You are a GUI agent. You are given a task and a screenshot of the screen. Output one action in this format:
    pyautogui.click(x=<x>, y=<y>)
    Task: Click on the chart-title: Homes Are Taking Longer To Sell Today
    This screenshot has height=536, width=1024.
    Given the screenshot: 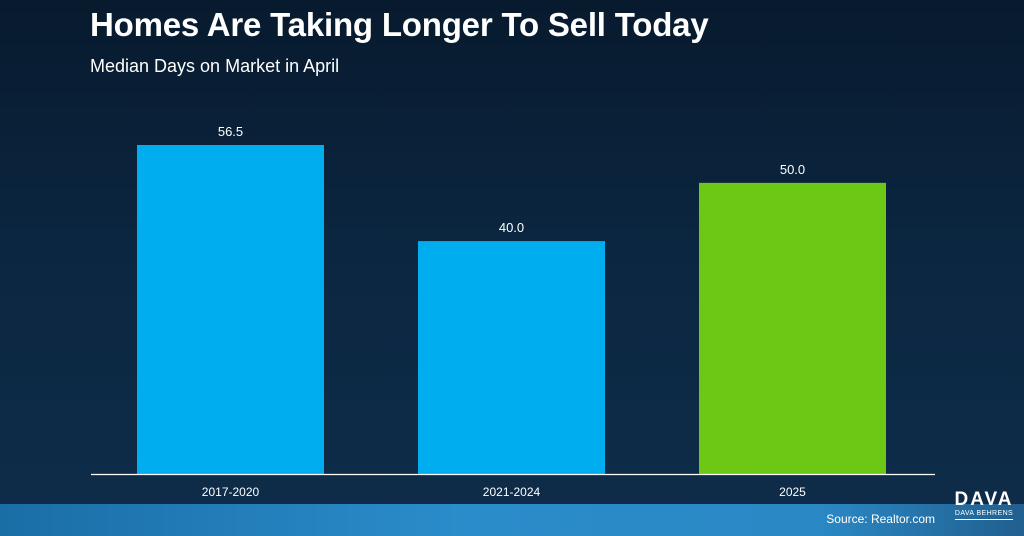 What is the action you would take?
    pyautogui.click(x=399, y=24)
    